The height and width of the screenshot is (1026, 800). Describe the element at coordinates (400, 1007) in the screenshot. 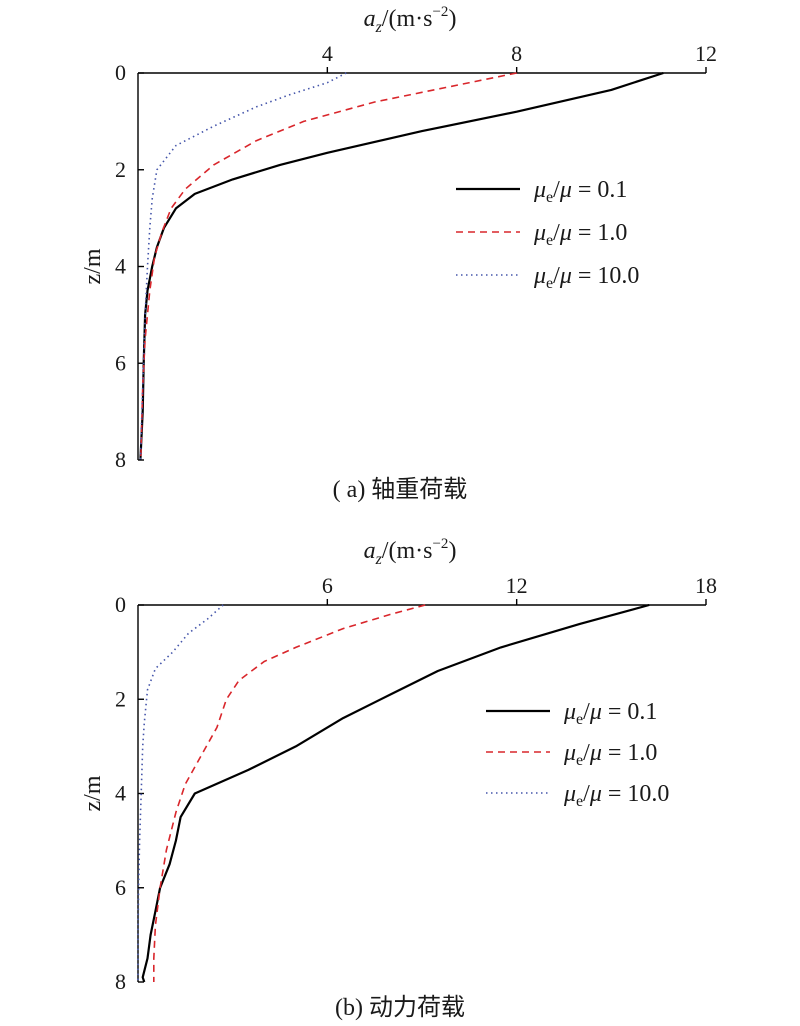

I see `panel-caption: (b) 动力荷载` at that location.